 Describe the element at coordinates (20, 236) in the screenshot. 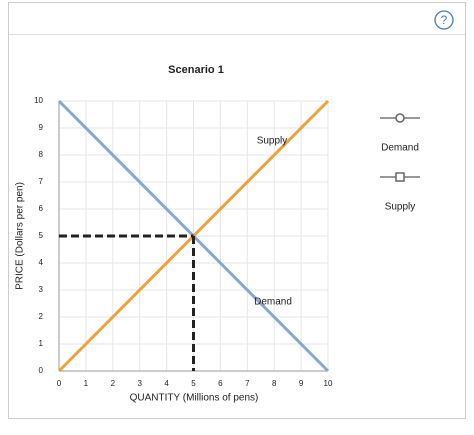

I see `y-axis-label: PRICE (Dollars per pen)` at that location.